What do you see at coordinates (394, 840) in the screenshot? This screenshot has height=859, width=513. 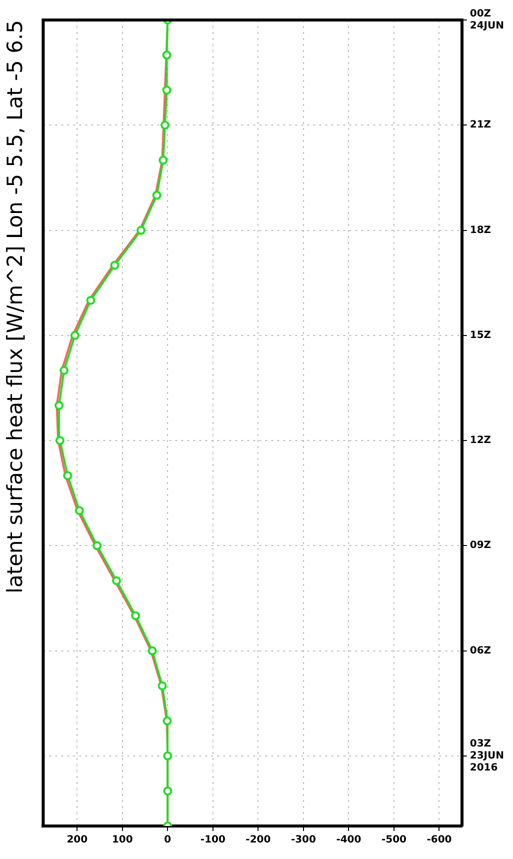 I see `x-tick-label: -500` at bounding box center [394, 840].